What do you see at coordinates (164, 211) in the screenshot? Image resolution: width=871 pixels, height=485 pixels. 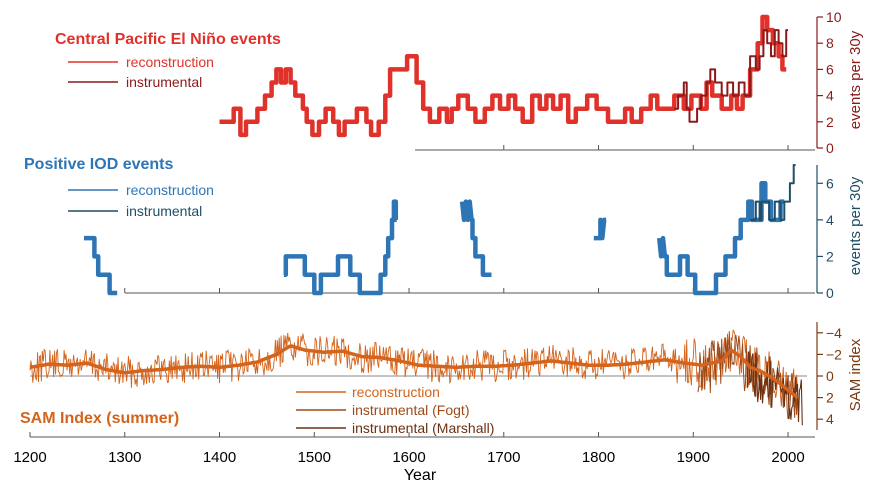 I see `panel2-legend-instrumental: instrumental` at bounding box center [164, 211].